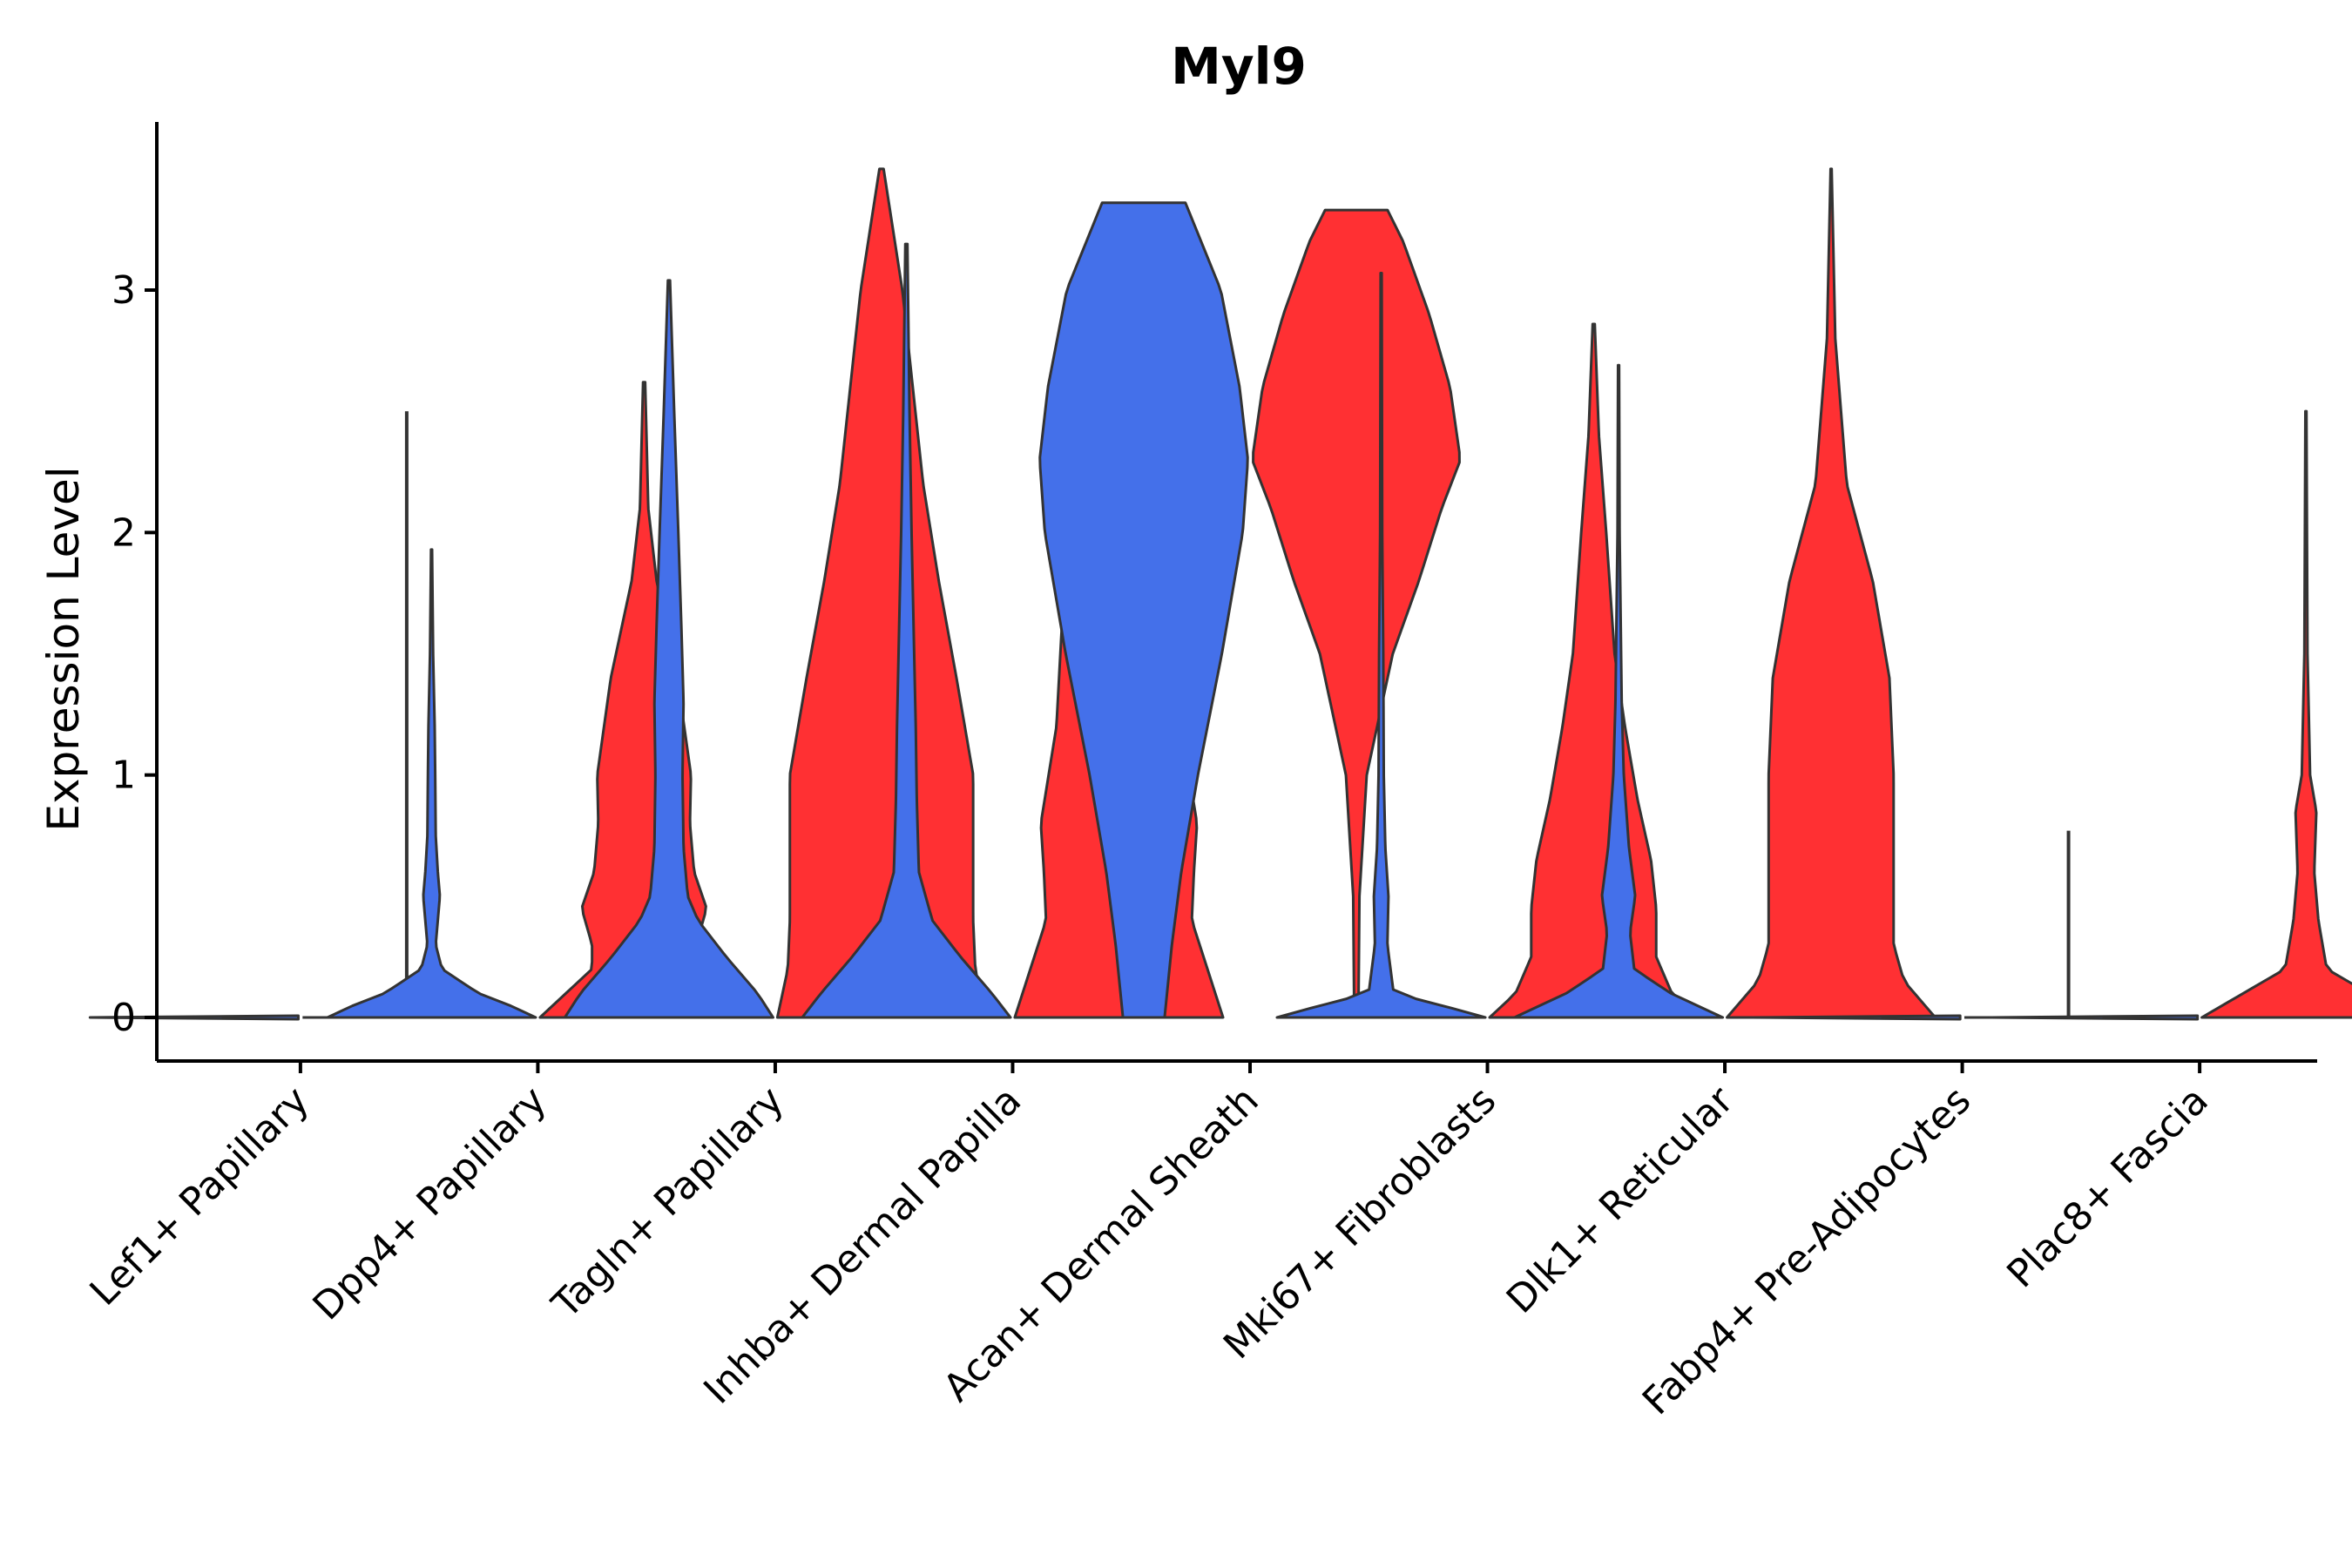 The width and height of the screenshot is (2352, 1568). I want to click on y-tick-label: 1, so click(124, 776).